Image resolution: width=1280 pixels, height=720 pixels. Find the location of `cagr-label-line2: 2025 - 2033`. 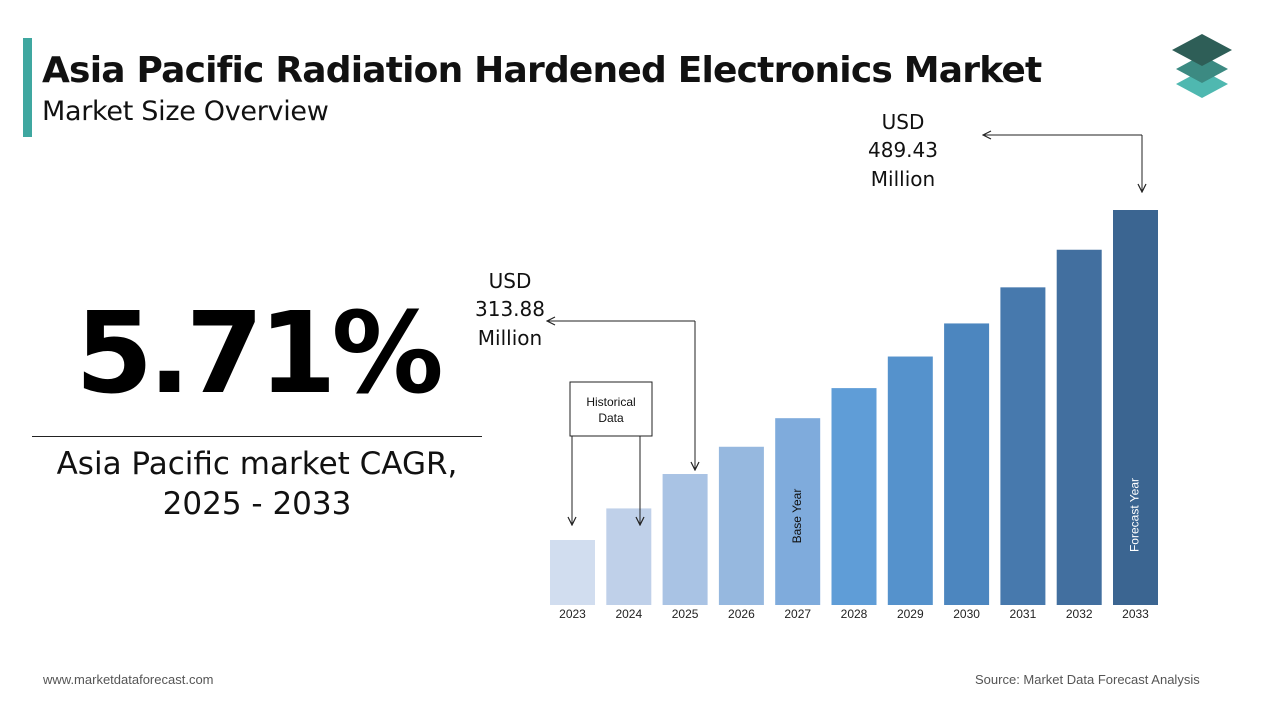

cagr-label-line2: 2025 - 2033 is located at coordinates (257, 504).